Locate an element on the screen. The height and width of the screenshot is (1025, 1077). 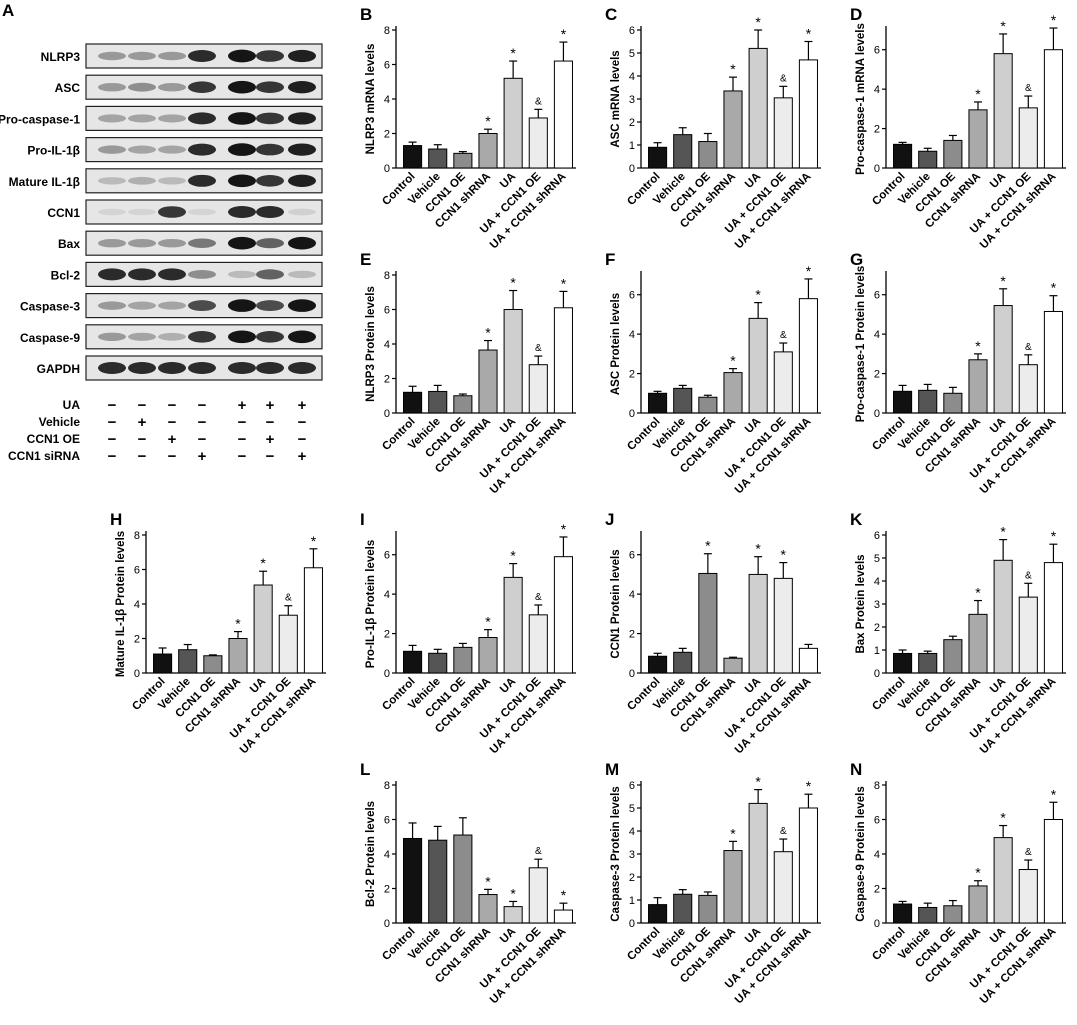
y-tick-label: 6 is located at coordinates (632, 556).